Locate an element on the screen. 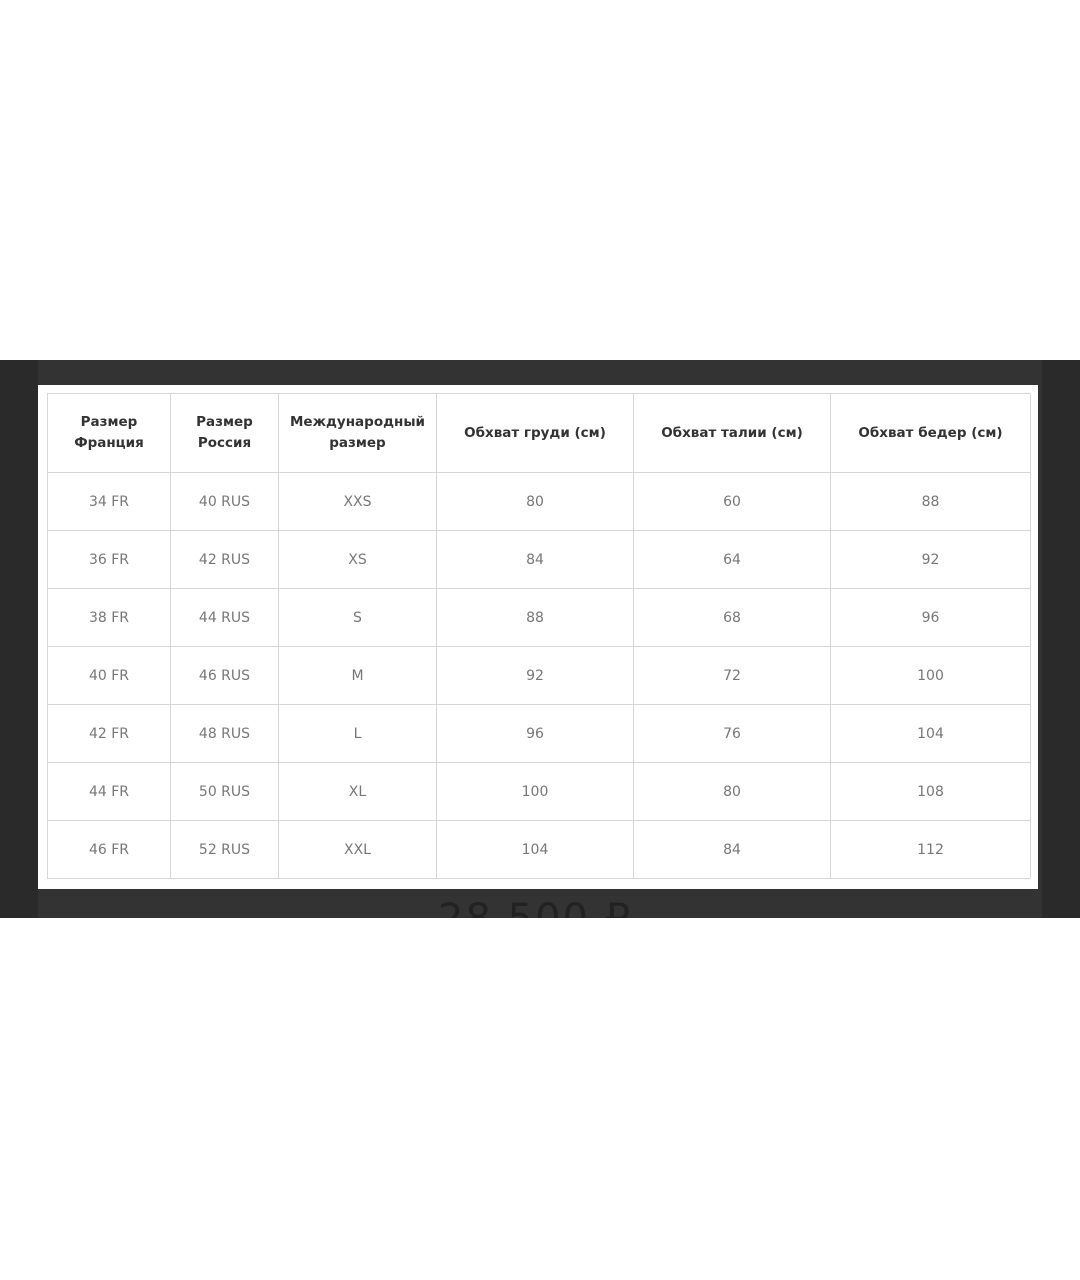 The image size is (1080, 1280). table-row: 36 FR 42 RUS XS 84 64 92 is located at coordinates (539, 559).